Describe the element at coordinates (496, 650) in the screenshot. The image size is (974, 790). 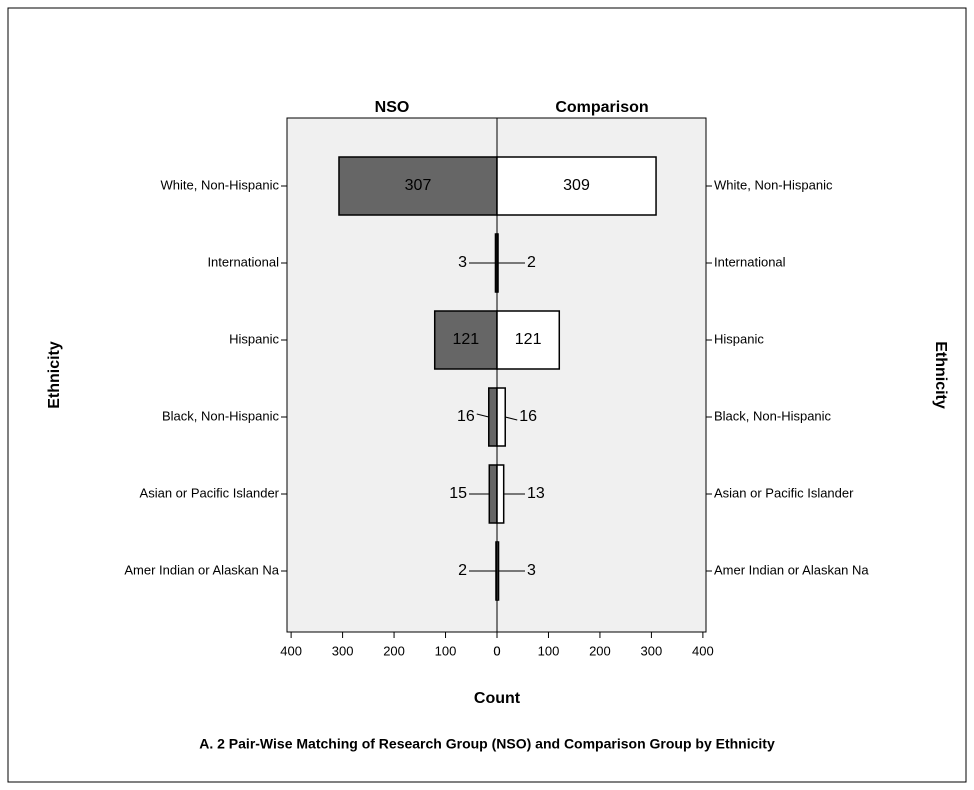
I see `x-tick-label: 0` at that location.